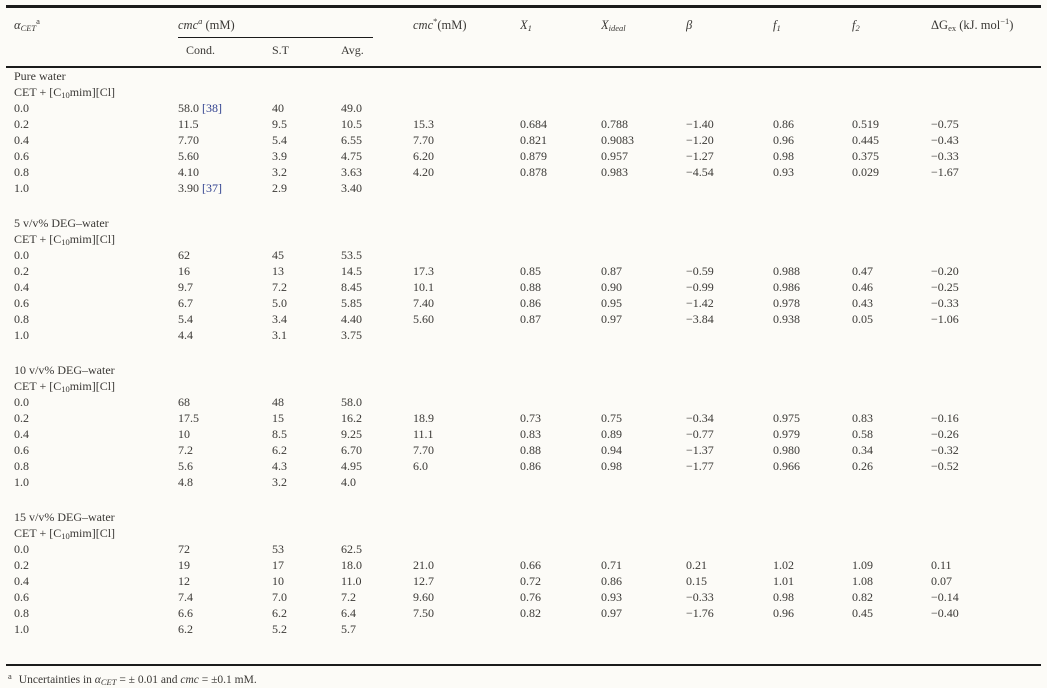 This screenshot has width=1047, height=688. Describe the element at coordinates (65, 92) in the screenshot. I see `section-system-label: CET + [C10mim][Cl]` at that location.